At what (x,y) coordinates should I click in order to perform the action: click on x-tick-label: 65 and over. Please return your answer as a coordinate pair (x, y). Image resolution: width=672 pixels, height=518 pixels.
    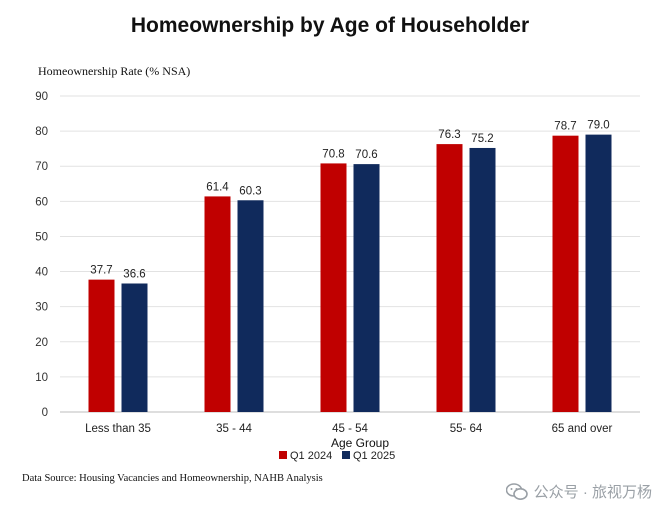
    Looking at the image, I should click on (582, 429).